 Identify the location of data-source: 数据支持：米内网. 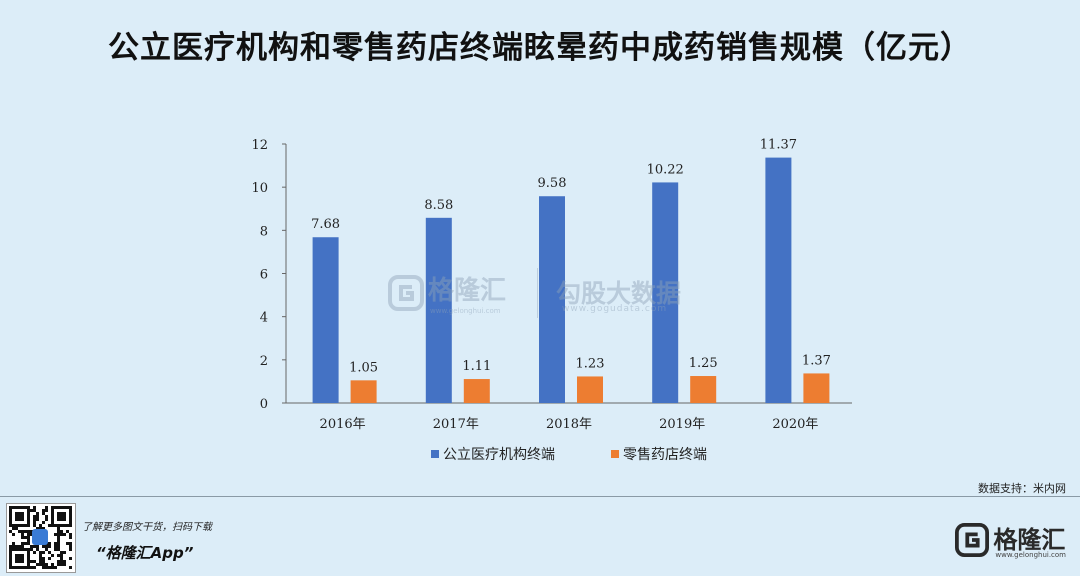
(1022, 488).